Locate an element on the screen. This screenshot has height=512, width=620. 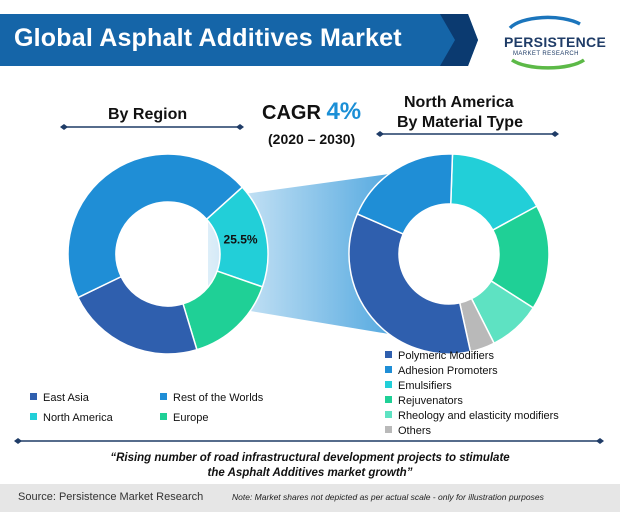
legend-item-adhesion-promoters: Adhesion Promoters is located at coordinates (441, 371).